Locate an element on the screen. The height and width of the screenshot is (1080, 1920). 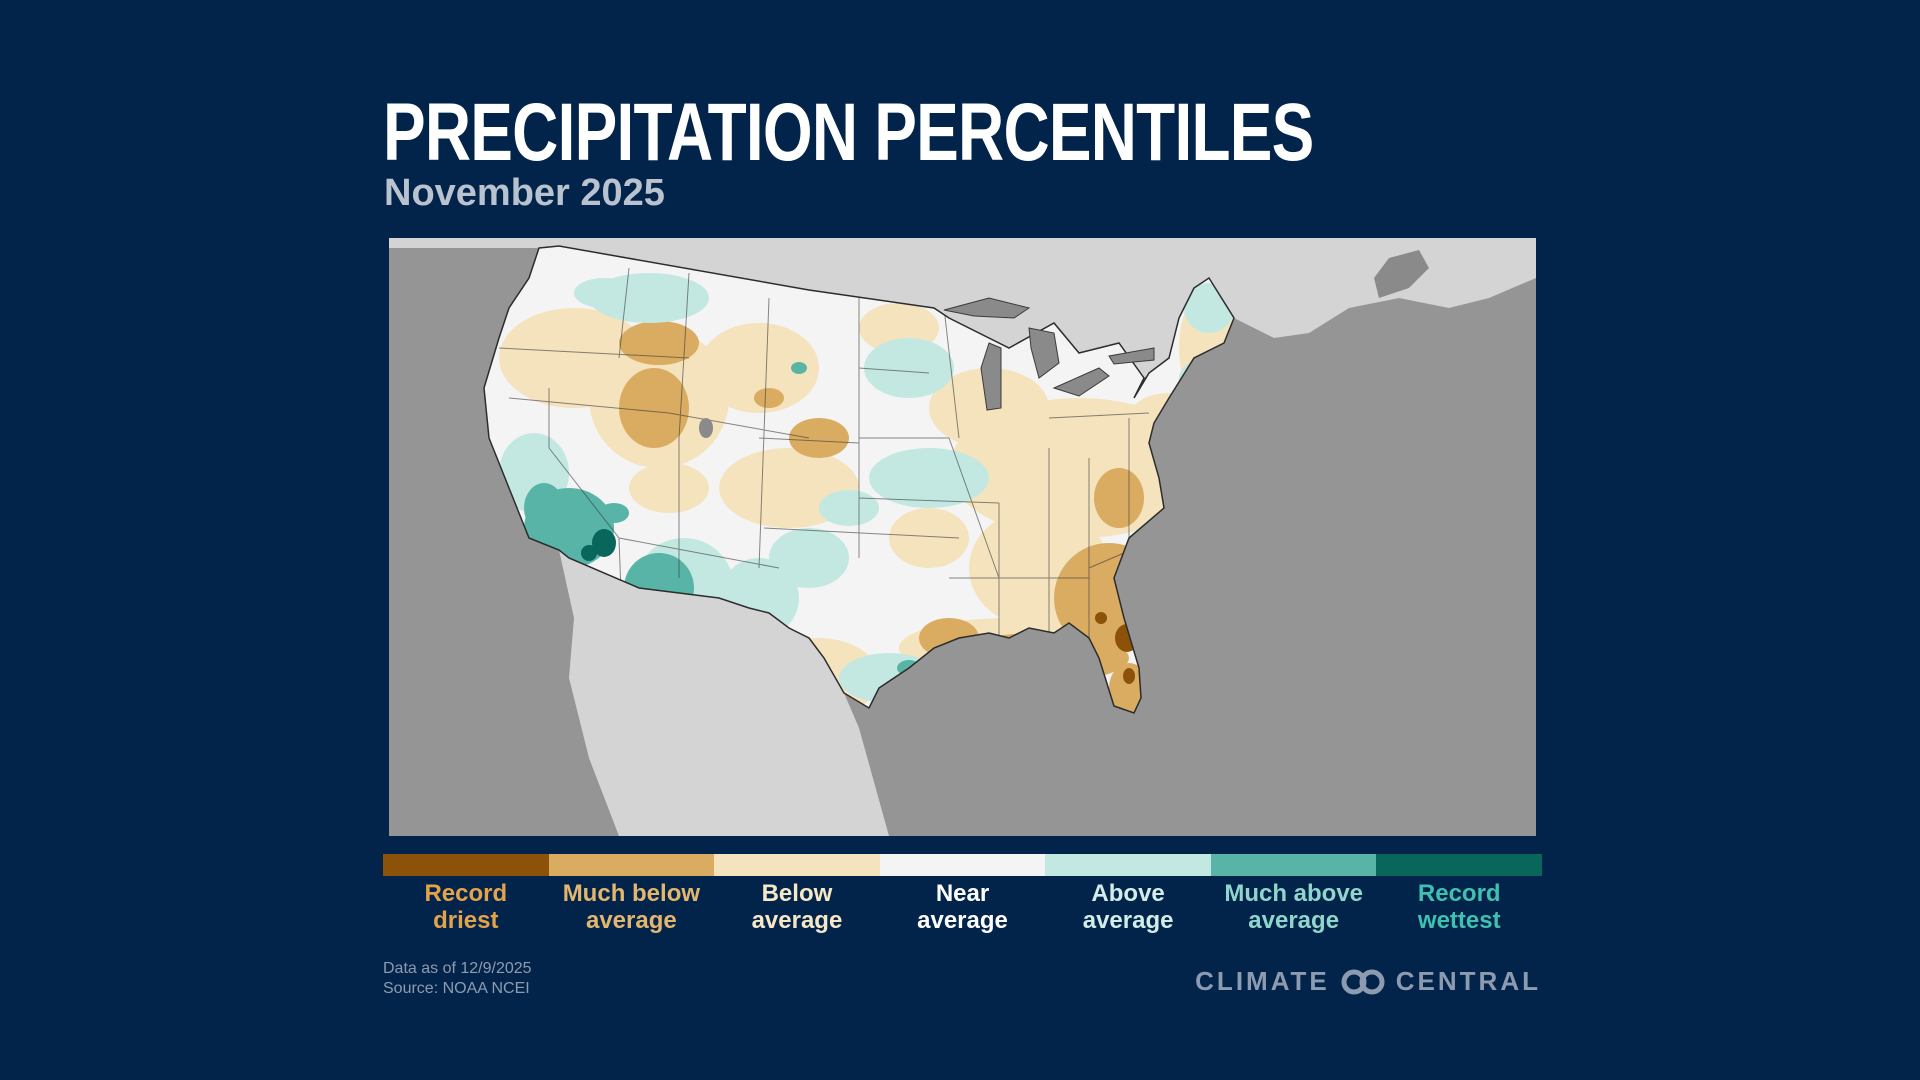
baja-peninsula is located at coordinates (648, 734).